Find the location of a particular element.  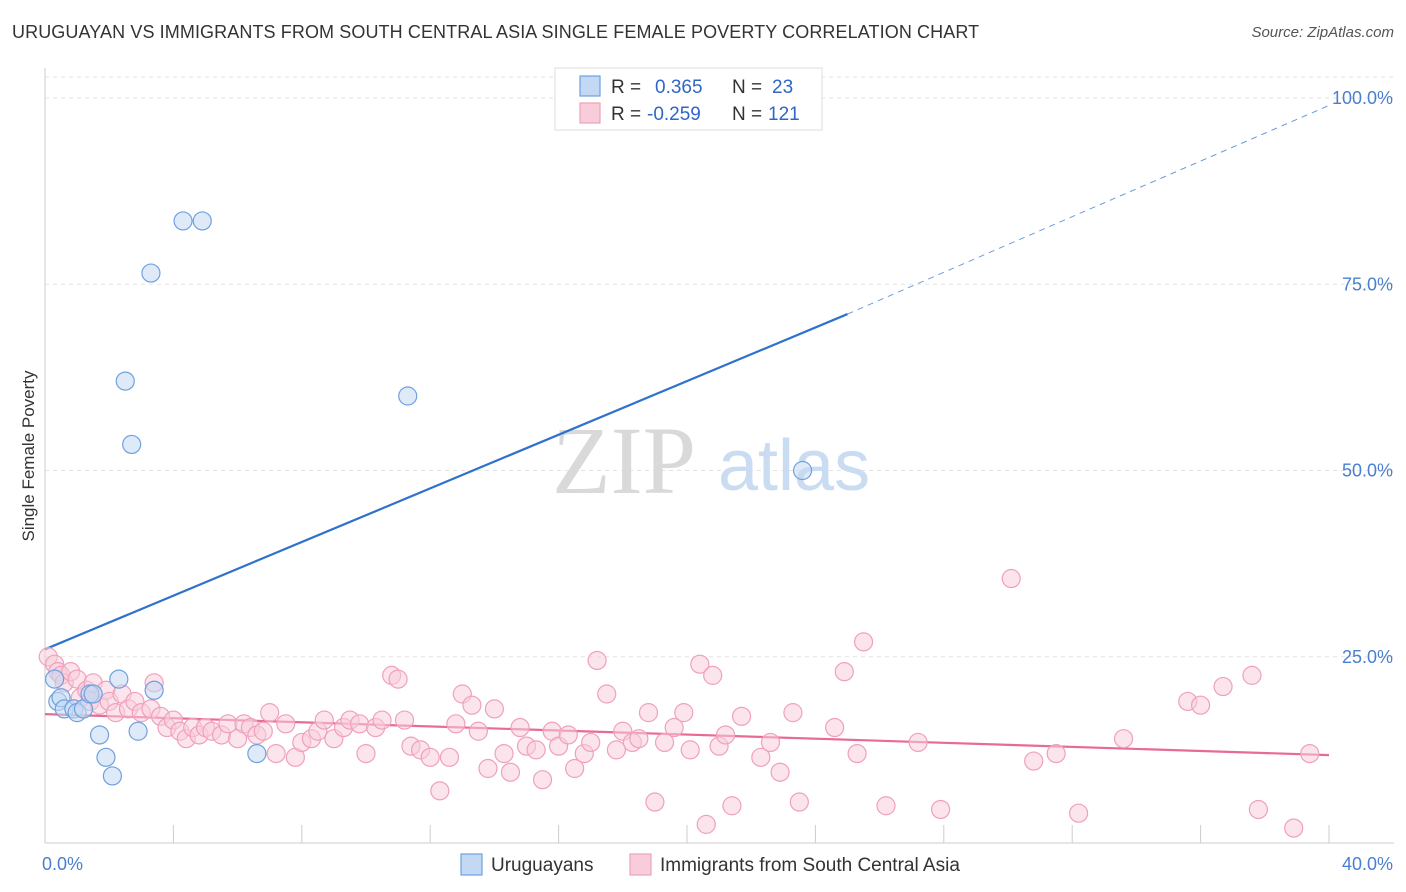

legend-bottom-label-uruguayans: Uruguayans is located at coordinates (542, 865).